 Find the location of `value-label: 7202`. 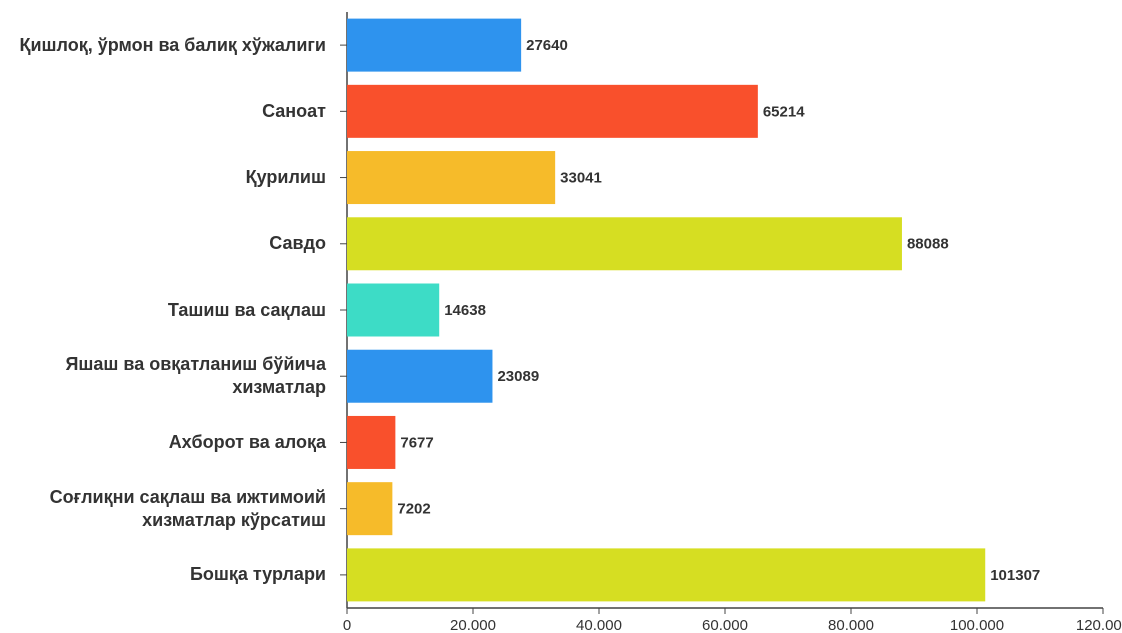

value-label: 7202 is located at coordinates (413, 509).